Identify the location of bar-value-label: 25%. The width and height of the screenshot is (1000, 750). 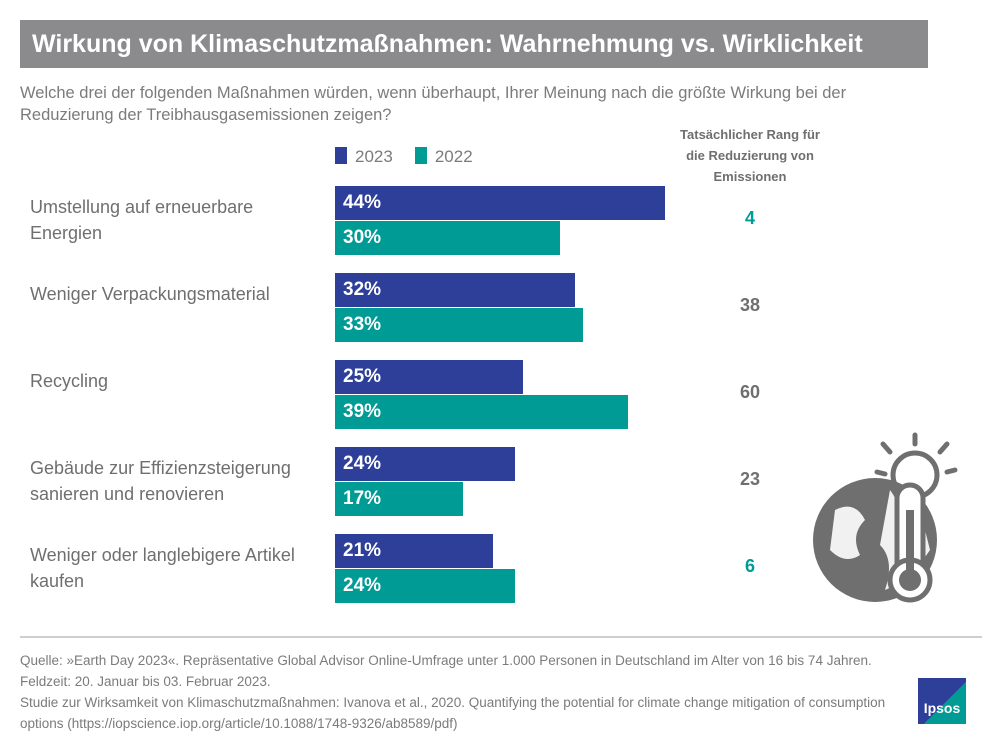
(362, 376).